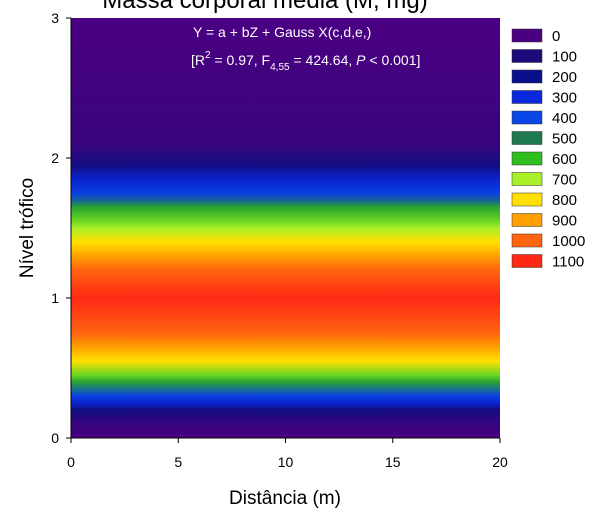 The height and width of the screenshot is (515, 605). What do you see at coordinates (564, 118) in the screenshot?
I see `legend-label: 400` at bounding box center [564, 118].